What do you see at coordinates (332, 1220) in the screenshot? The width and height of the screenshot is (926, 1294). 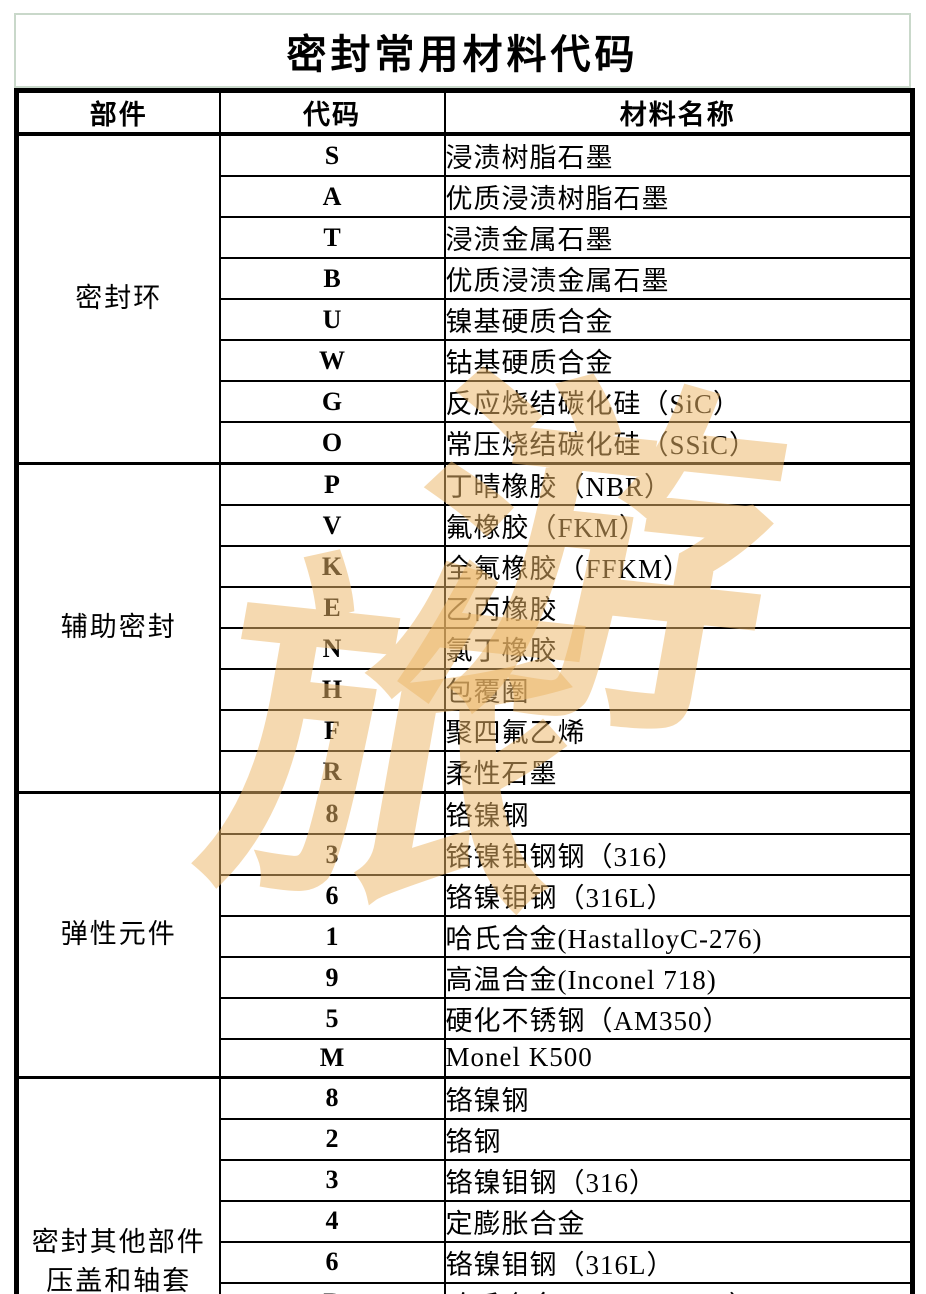 I see `code-cell: 4` at bounding box center [332, 1220].